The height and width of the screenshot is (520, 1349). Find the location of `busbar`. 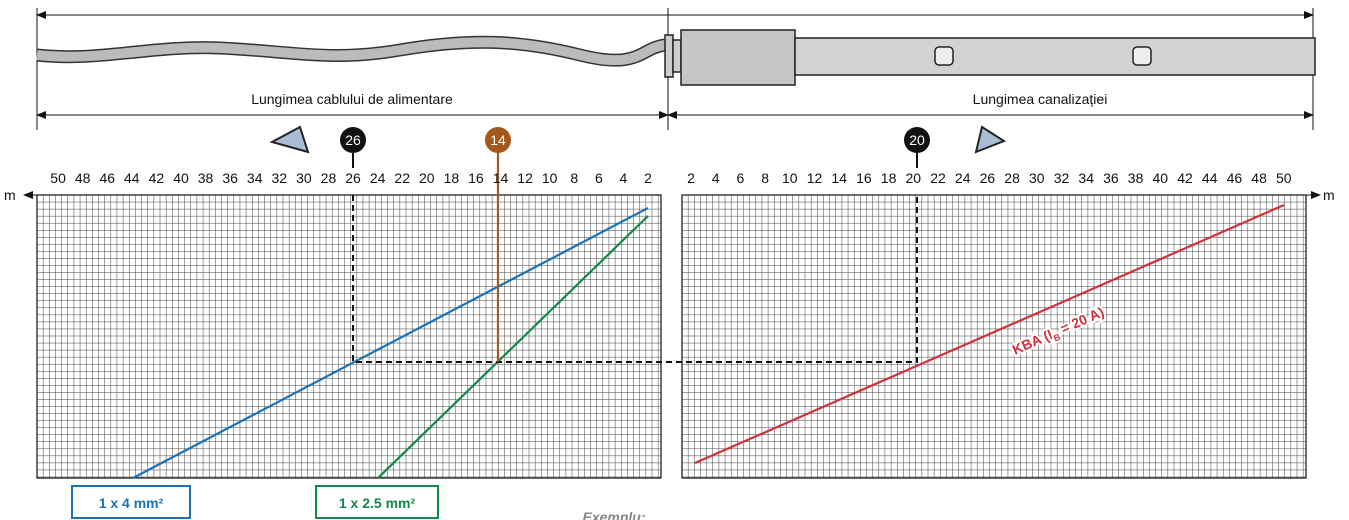

busbar is located at coordinates (1055, 56).